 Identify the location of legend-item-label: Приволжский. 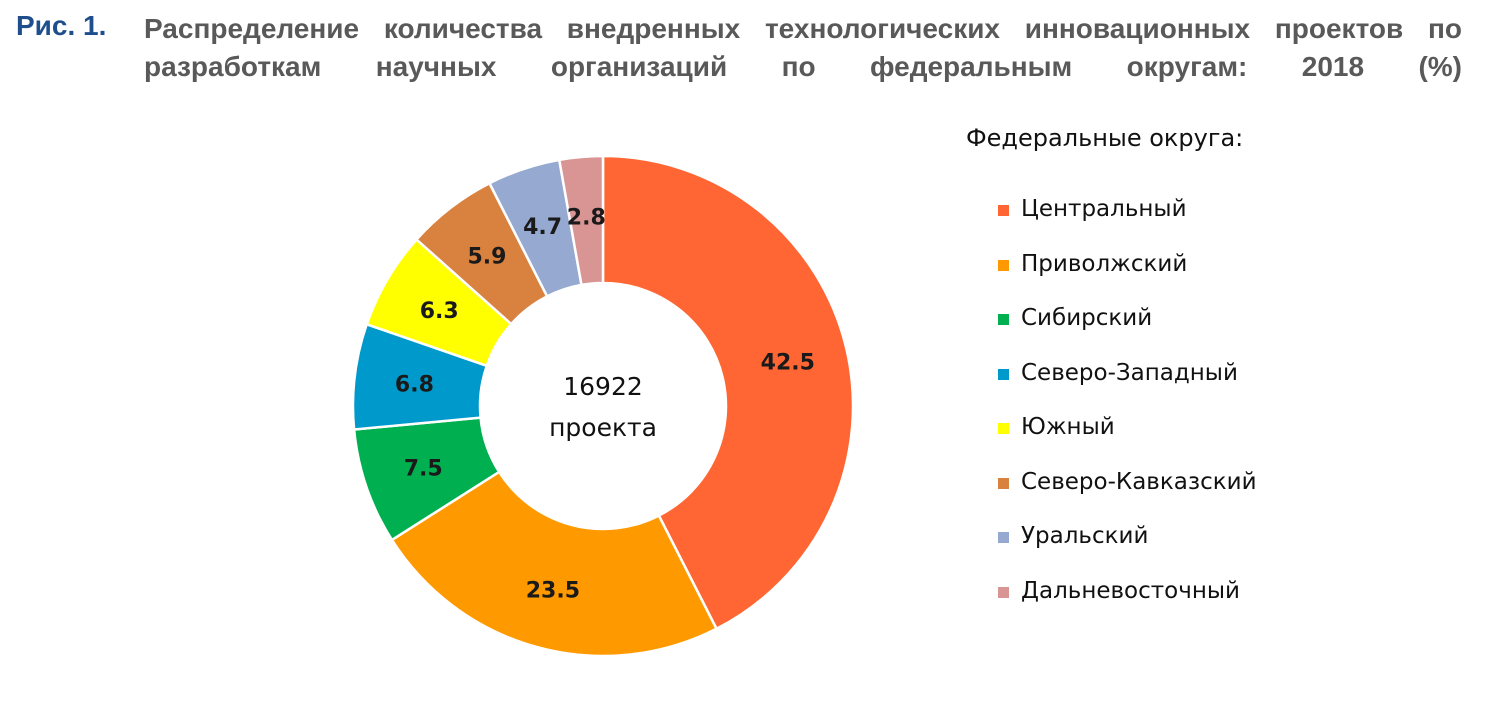
(1104, 263).